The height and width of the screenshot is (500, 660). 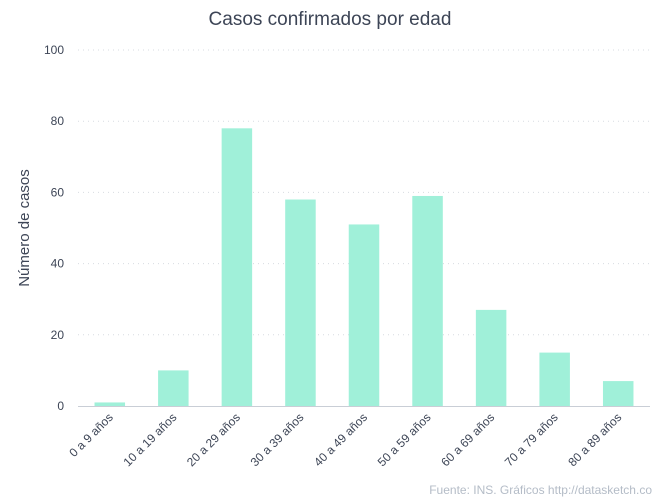 What do you see at coordinates (467, 439) in the screenshot?
I see `x-tick-label: 60 a 69 años` at bounding box center [467, 439].